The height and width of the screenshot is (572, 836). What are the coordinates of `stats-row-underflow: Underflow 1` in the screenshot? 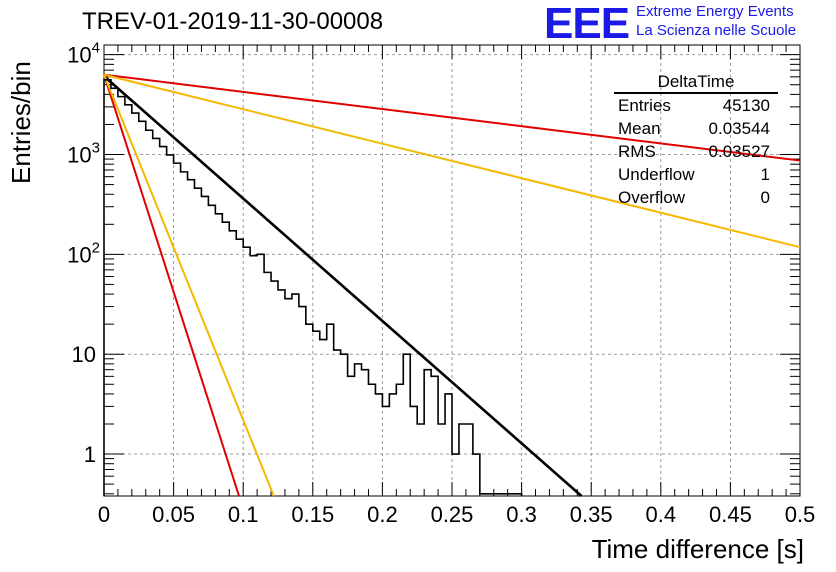 It's located at (695, 174).